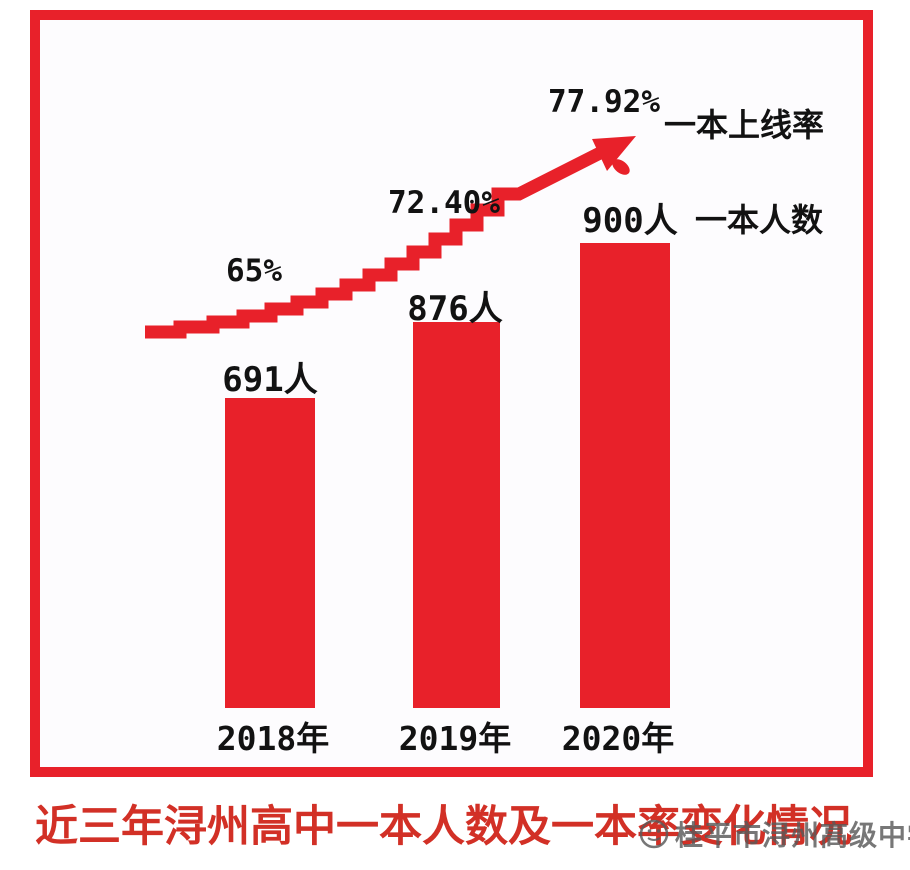 The image size is (910, 870). What do you see at coordinates (254, 271) in the screenshot?
I see `rate-value-2018: 65%` at bounding box center [254, 271].